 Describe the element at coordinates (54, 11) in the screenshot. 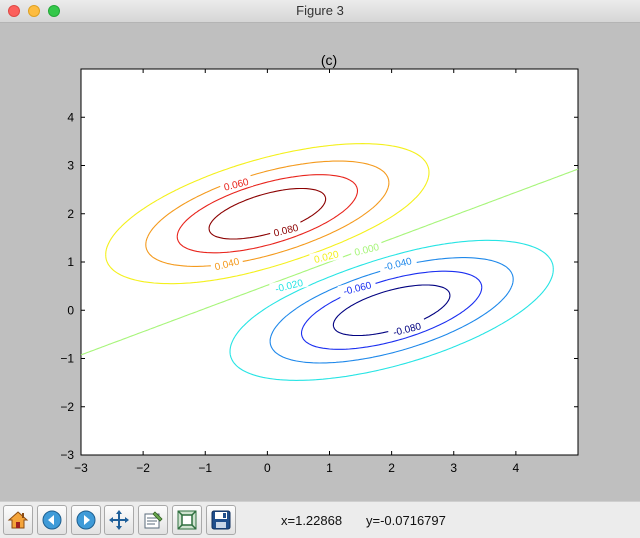

I see `maximize-button` at that location.